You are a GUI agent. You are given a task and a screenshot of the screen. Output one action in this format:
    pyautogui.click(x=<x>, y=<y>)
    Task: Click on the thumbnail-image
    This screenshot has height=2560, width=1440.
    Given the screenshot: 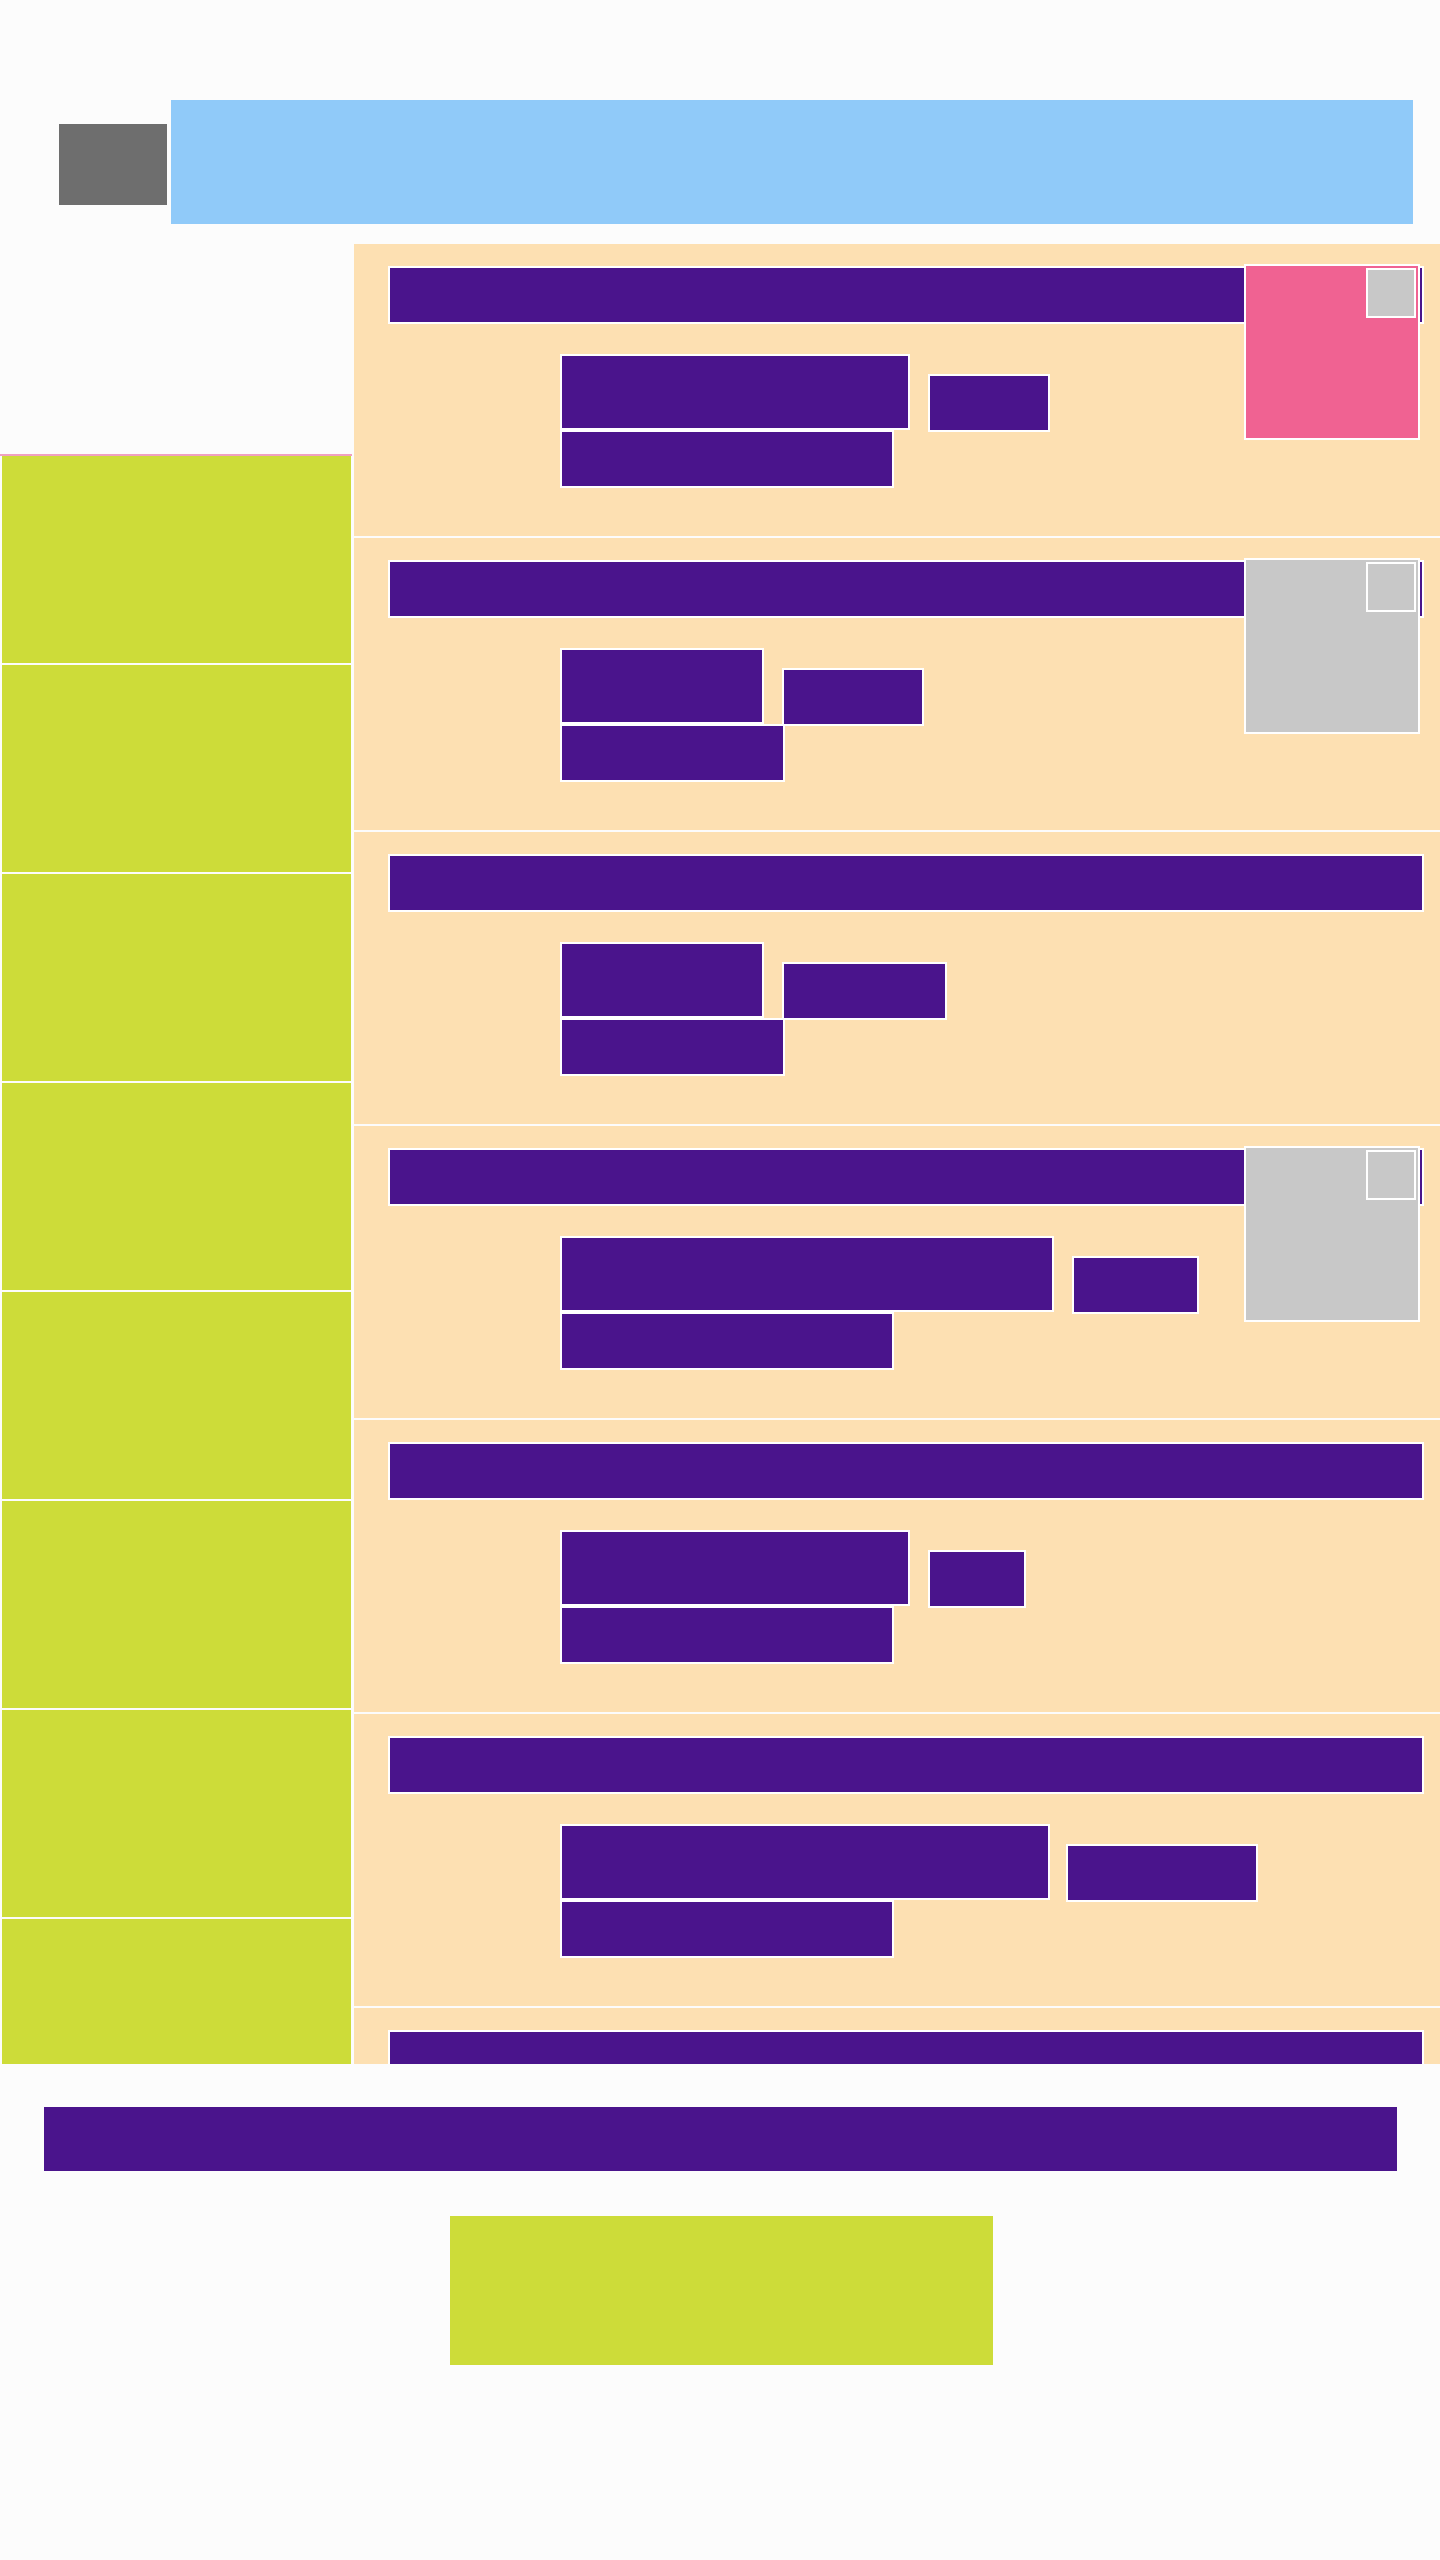 What is the action you would take?
    pyautogui.click(x=1332, y=352)
    